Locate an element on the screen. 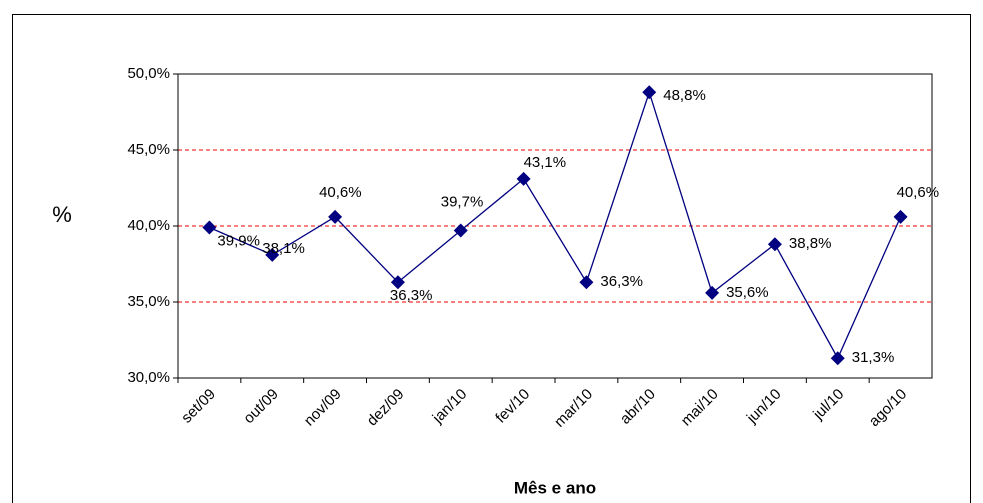 This screenshot has width=983, height=503. data-label: 39,9% is located at coordinates (238, 240).